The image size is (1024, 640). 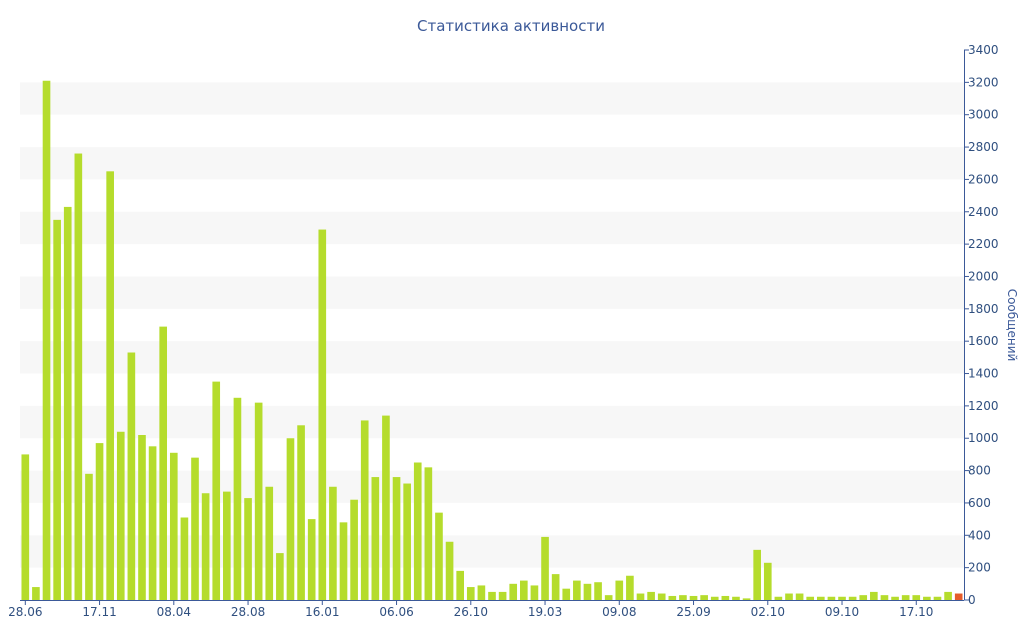 I want to click on x-tick-label: 28.06, so click(x=25, y=612).